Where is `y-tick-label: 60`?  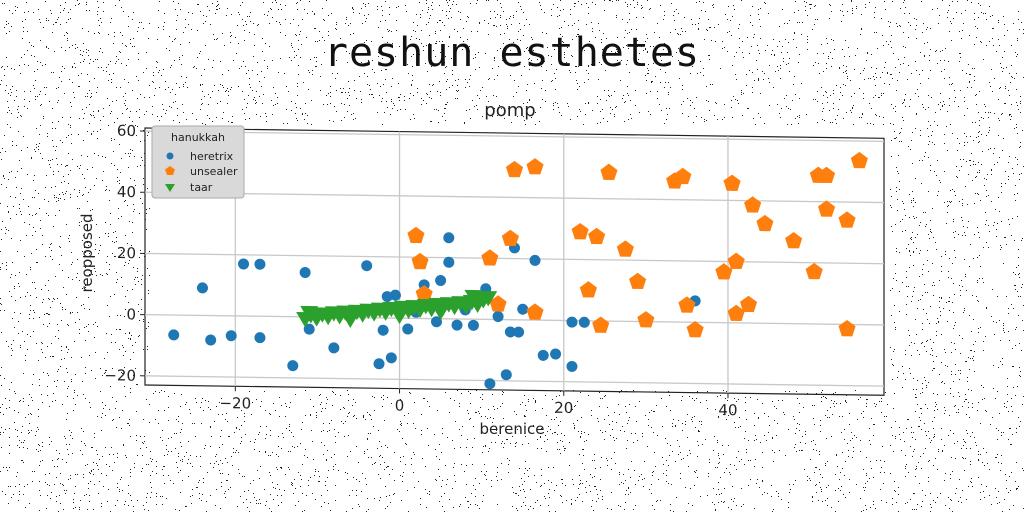 y-tick-label: 60 is located at coordinates (126, 131).